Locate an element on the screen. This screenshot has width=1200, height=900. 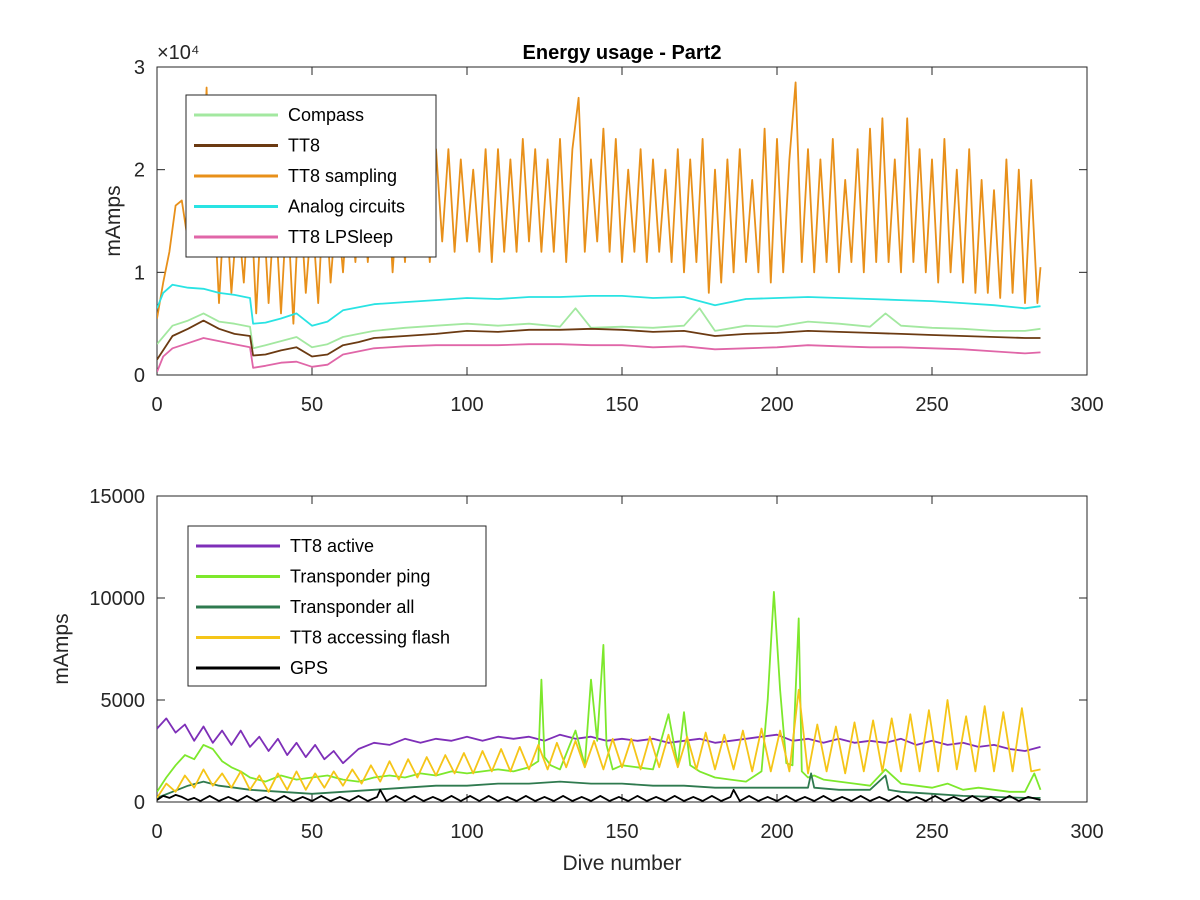
chart1-x-tick-label: 0 is located at coordinates (156, 405).